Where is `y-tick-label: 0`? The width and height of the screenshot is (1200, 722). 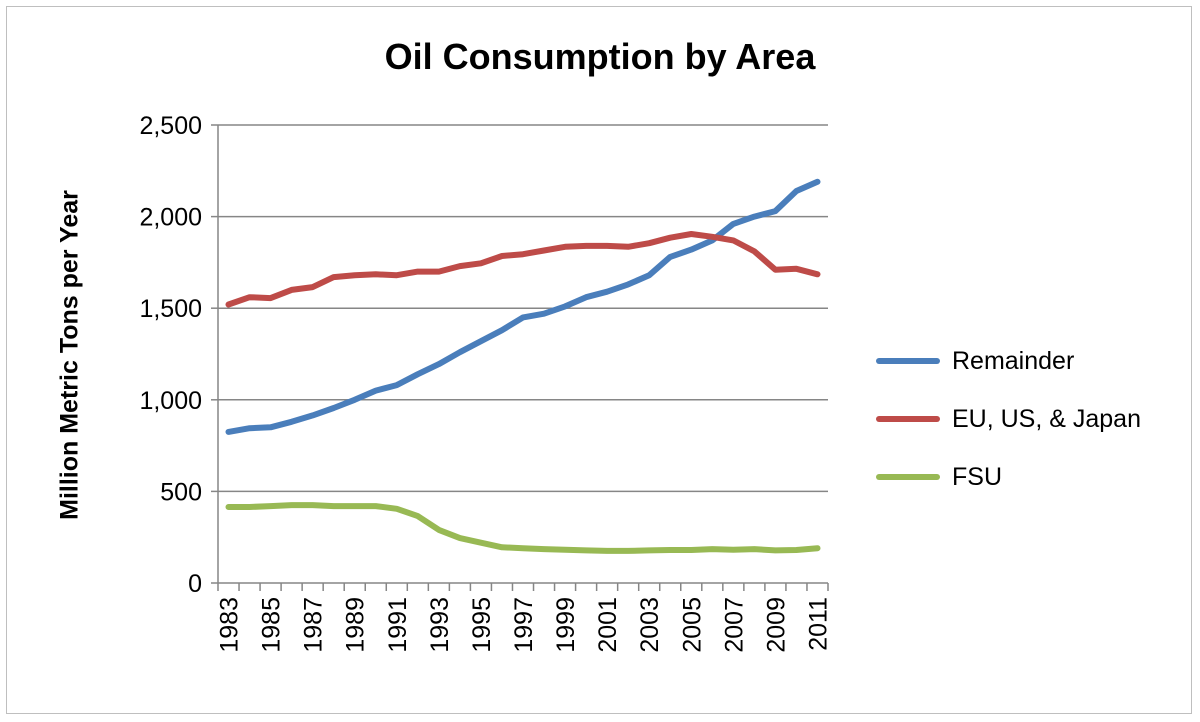
y-tick-label: 0 is located at coordinates (195, 584).